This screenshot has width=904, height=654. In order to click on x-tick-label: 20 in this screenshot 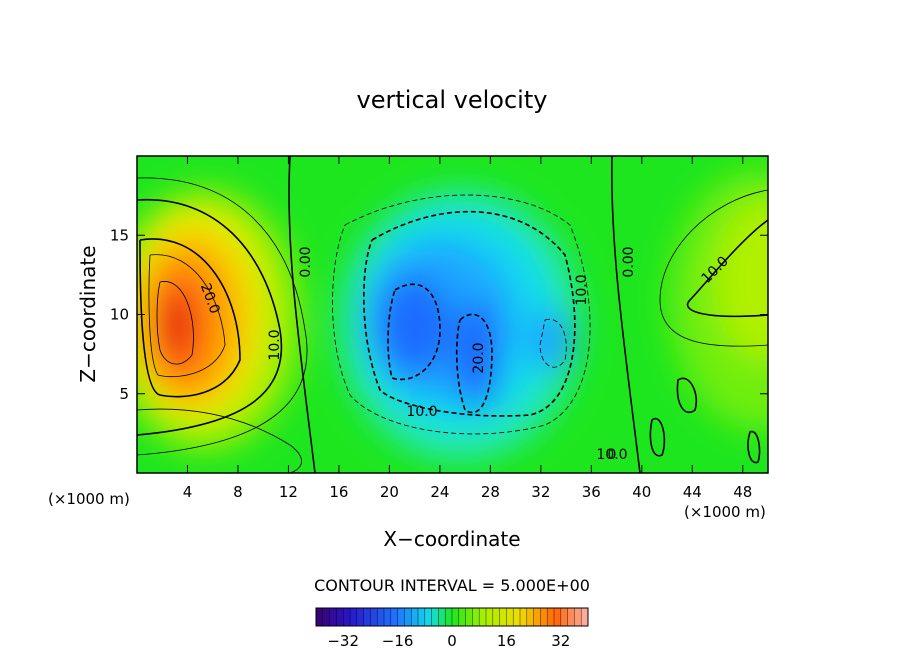, I will do `click(389, 492)`.